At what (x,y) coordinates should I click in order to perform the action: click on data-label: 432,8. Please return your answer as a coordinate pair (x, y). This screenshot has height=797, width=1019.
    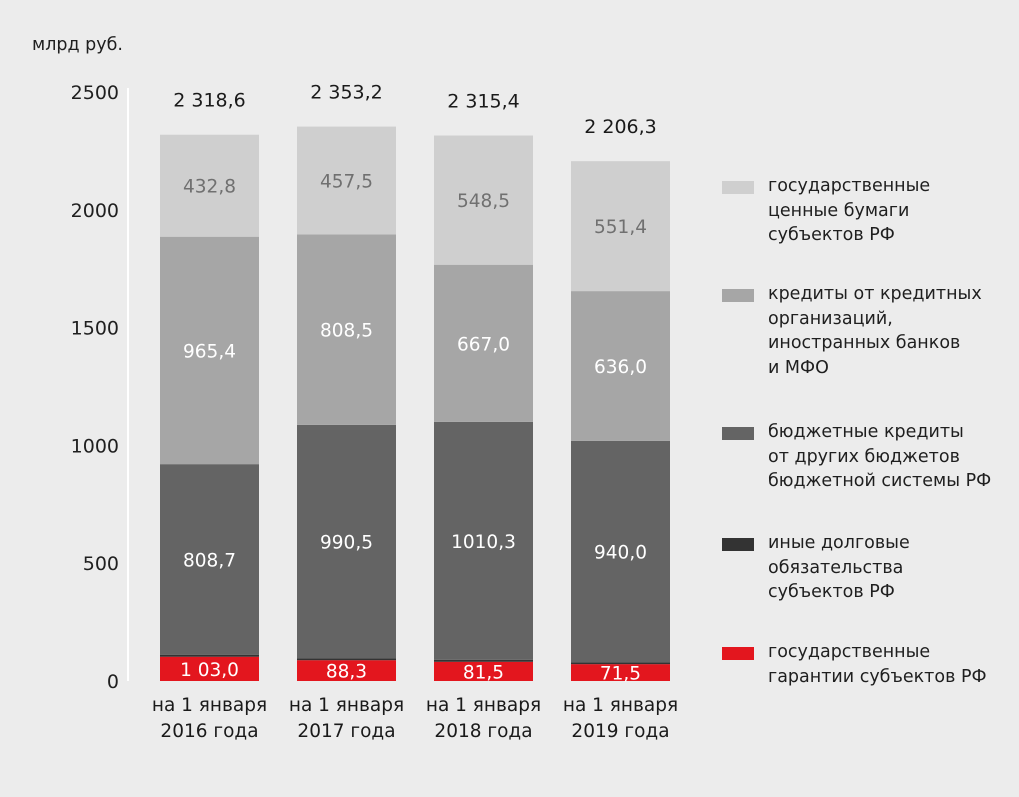
    Looking at the image, I should click on (209, 187).